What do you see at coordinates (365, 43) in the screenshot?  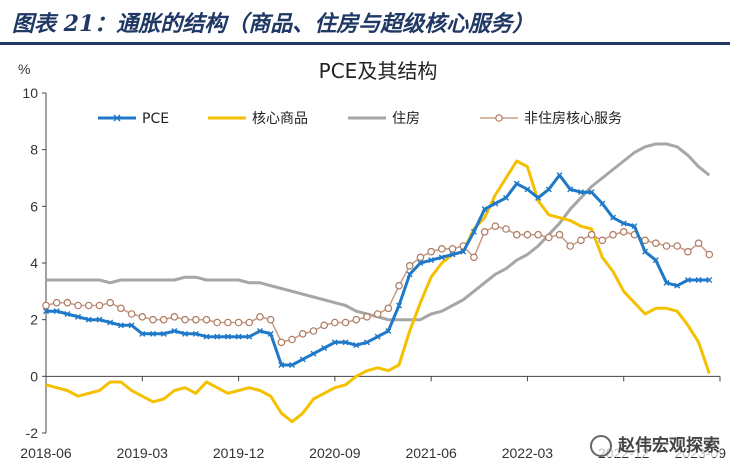 I see `title-rule` at bounding box center [365, 43].